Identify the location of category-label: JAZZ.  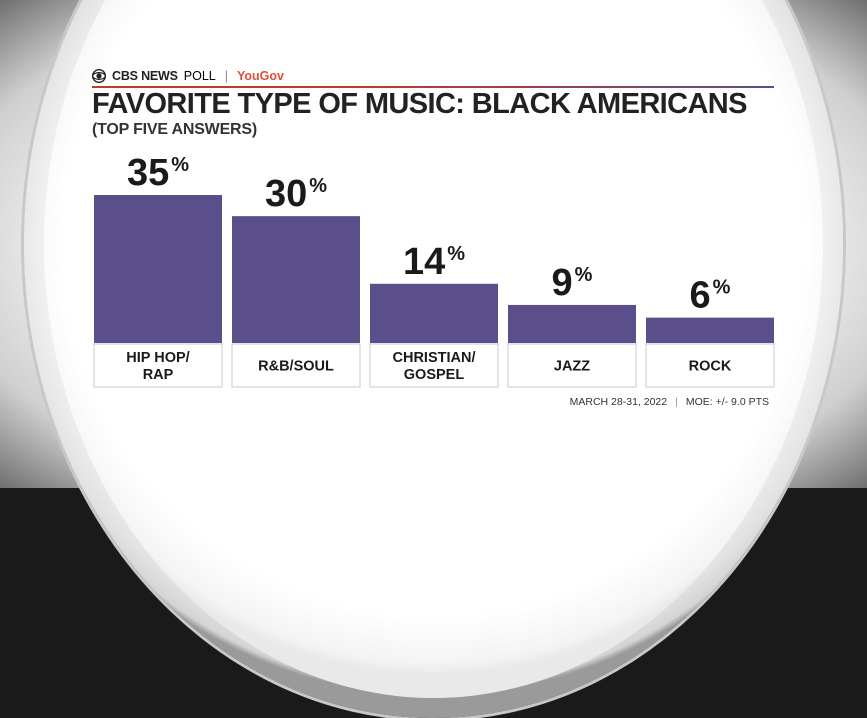
(572, 367).